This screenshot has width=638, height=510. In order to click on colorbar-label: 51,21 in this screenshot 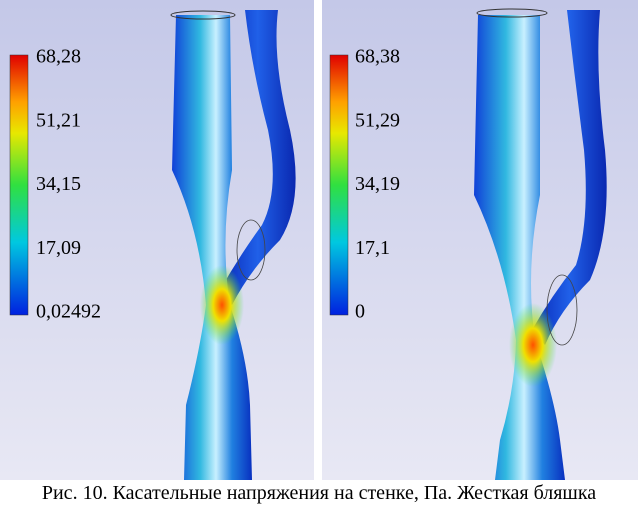, I will do `click(58, 120)`.